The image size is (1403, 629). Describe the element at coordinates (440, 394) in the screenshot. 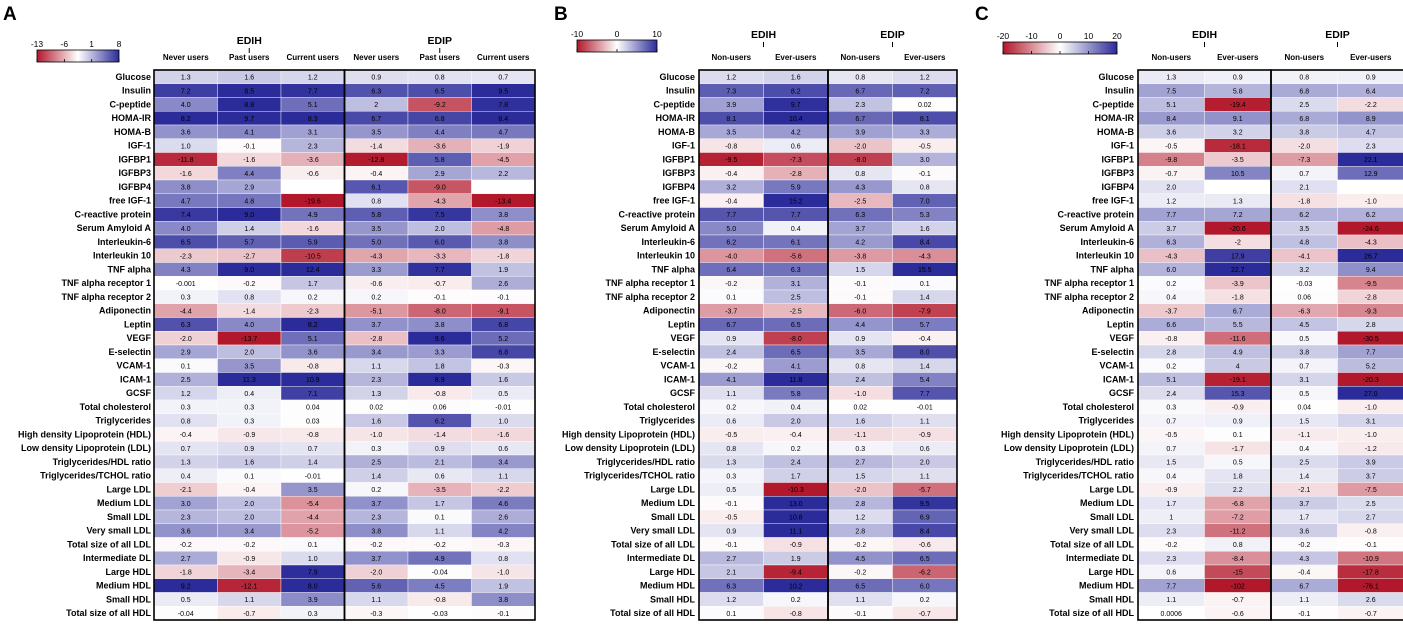

I see `cell-label-a-23-4: -0.8` at that location.